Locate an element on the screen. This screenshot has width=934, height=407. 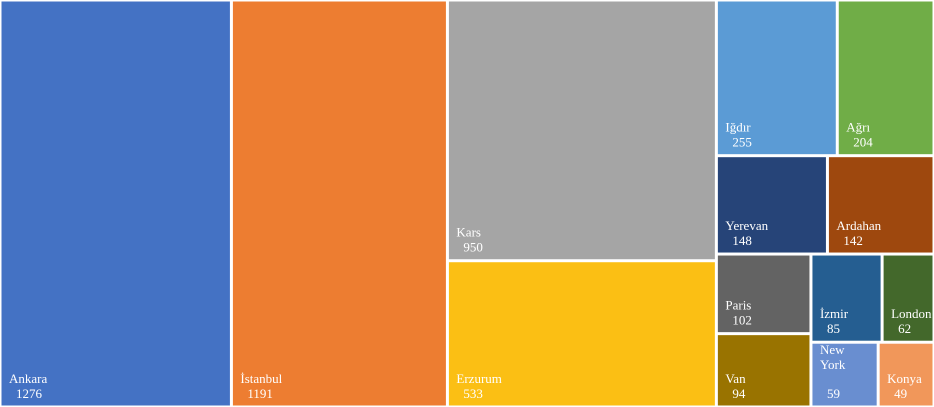
tile-label: New York is located at coordinates (833, 357).